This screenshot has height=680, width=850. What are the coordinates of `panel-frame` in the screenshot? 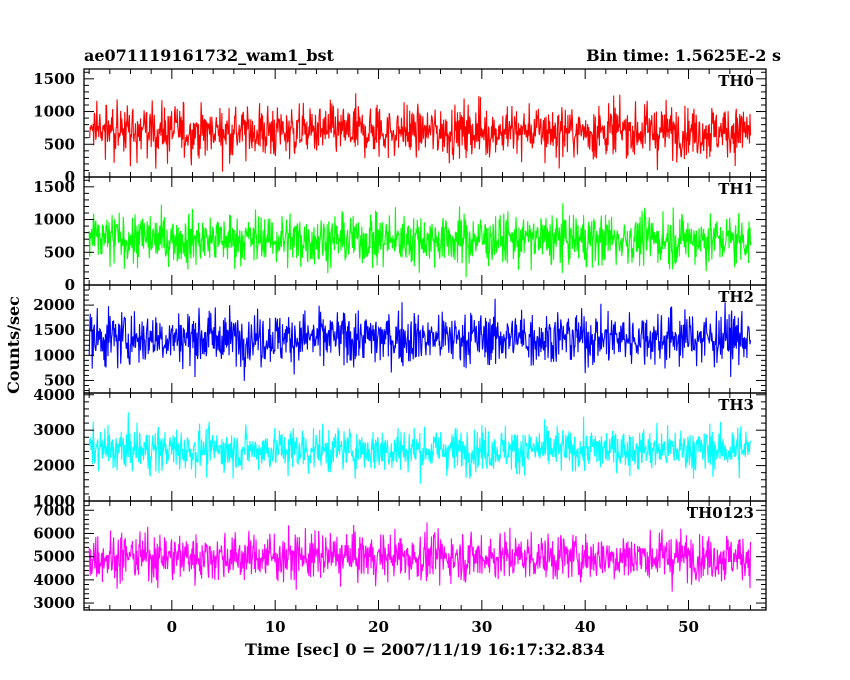 It's located at (425, 555).